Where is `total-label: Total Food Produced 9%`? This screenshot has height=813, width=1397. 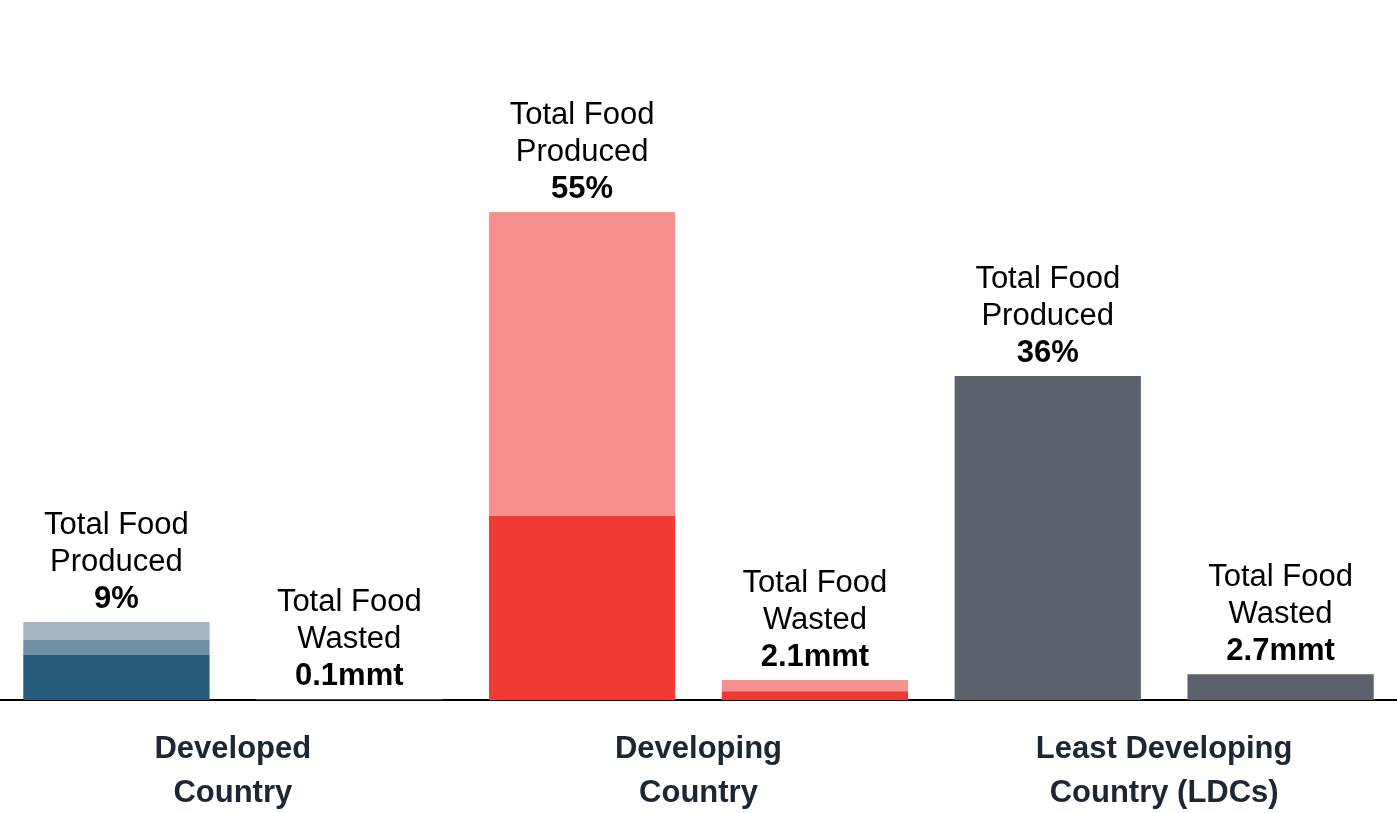 total-label: Total Food Produced 9% is located at coordinates (116, 560).